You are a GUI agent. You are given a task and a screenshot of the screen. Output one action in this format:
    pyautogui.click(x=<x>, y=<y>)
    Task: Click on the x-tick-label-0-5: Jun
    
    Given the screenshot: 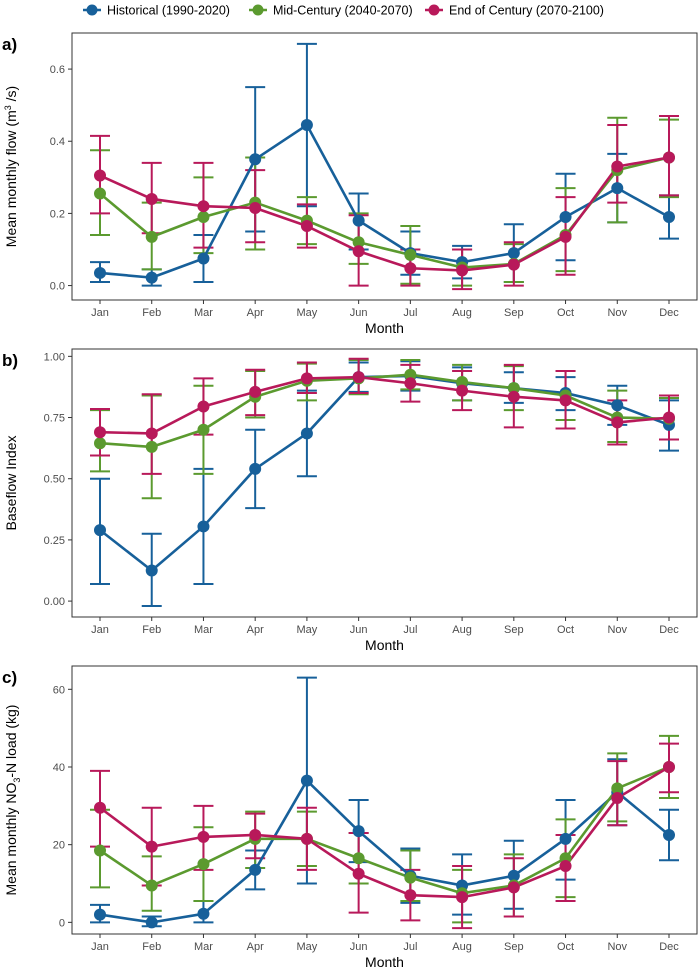 What is the action you would take?
    pyautogui.click(x=359, y=313)
    